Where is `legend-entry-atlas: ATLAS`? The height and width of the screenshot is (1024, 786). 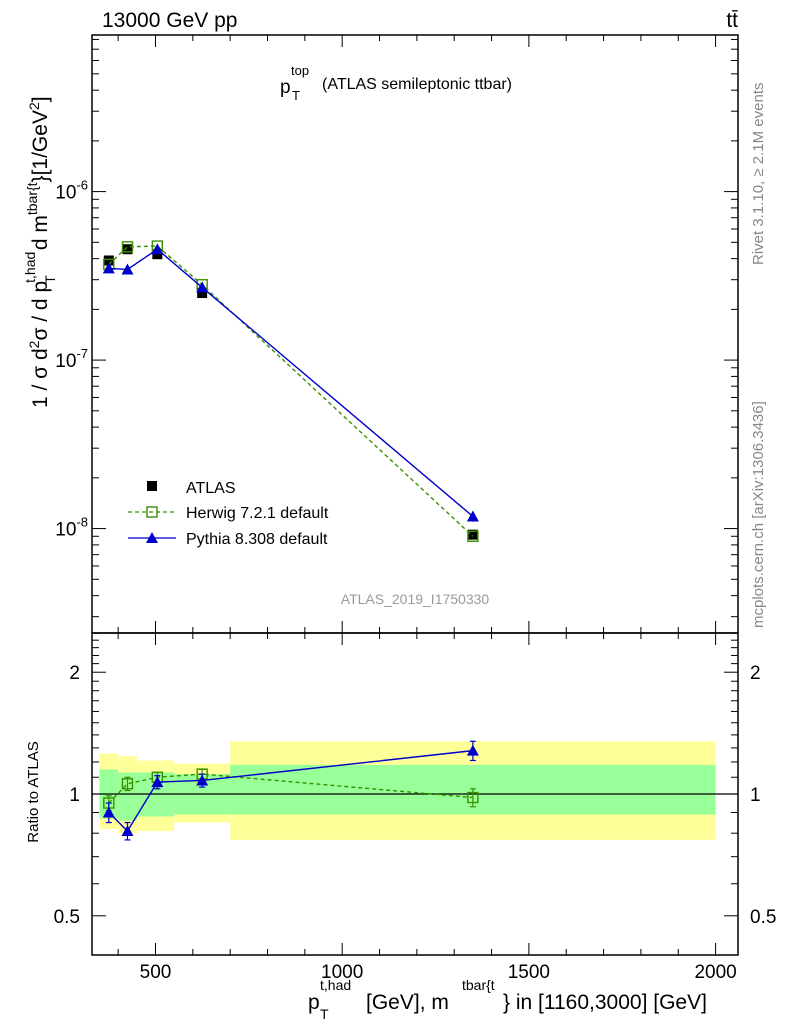 legend-entry-atlas: ATLAS is located at coordinates (191, 488).